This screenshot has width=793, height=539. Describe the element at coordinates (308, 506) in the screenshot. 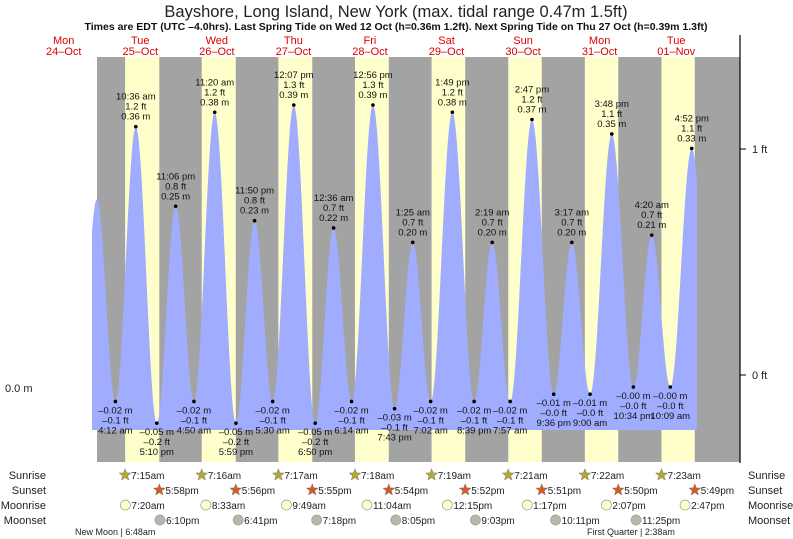

I see `moonrise-time: 9:49am` at that location.